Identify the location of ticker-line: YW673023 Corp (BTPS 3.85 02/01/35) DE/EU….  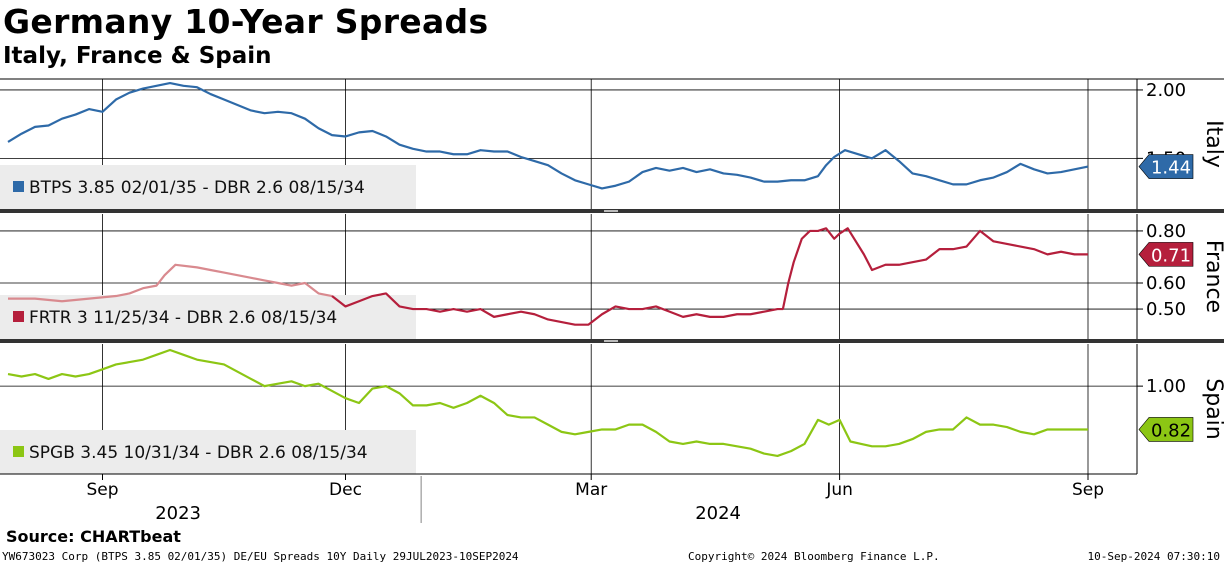
(260, 556).